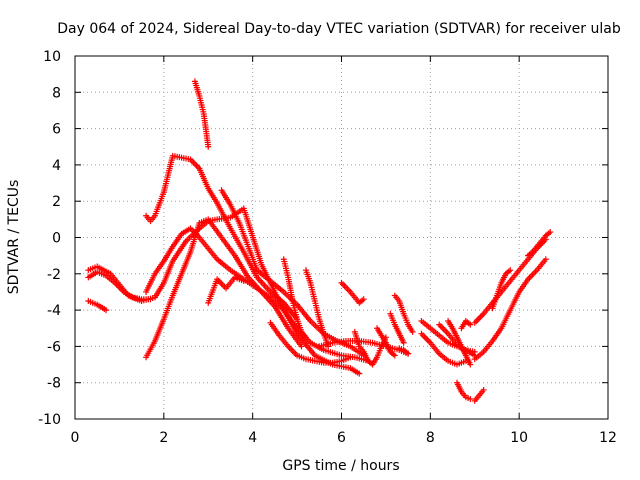 This screenshot has height=480, width=640. What do you see at coordinates (119, 285) in the screenshot?
I see `series-track-b` at bounding box center [119, 285].